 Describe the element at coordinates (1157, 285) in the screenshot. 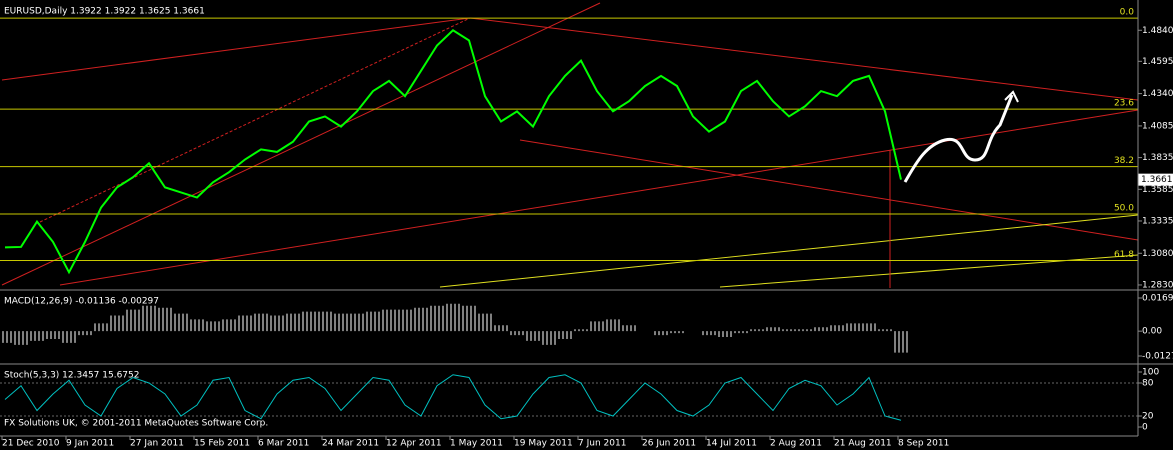

I see `y-tick-label: 1.2830` at that location.